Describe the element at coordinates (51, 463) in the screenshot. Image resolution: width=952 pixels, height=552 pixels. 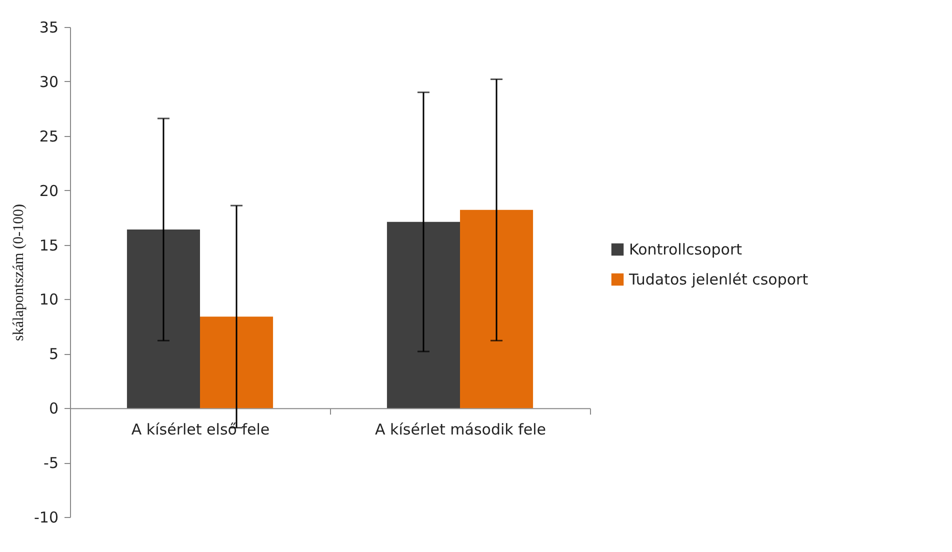
I see `y-tick-label: -5` at that location.